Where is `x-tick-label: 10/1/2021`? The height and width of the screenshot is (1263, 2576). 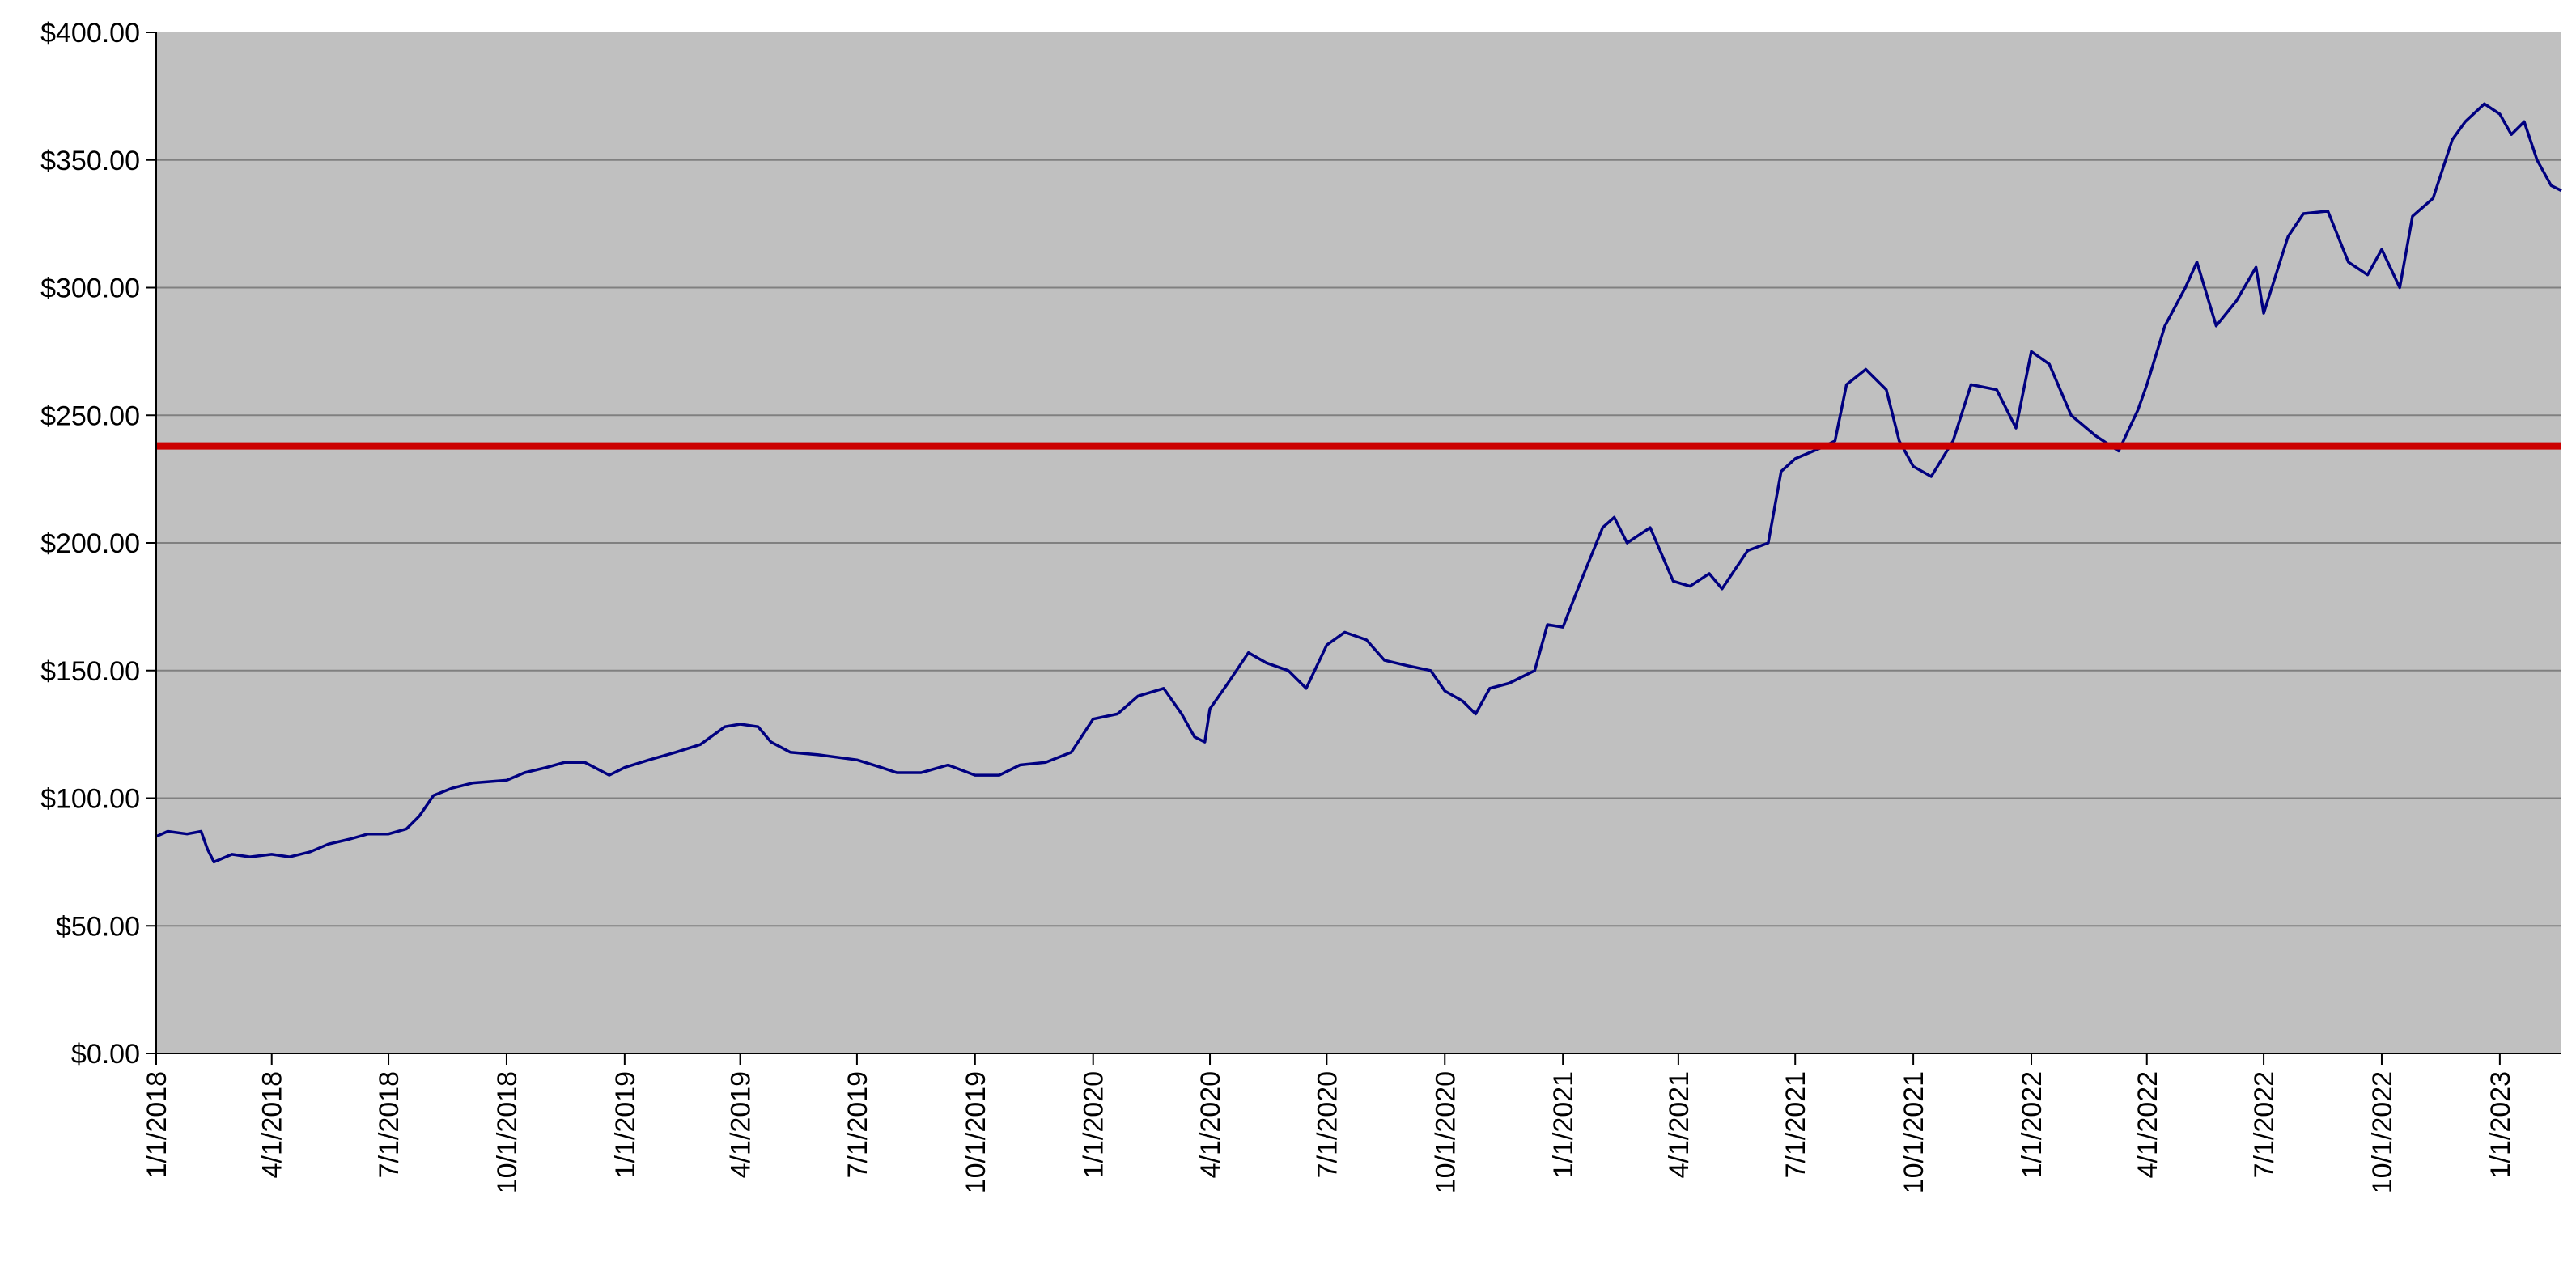
x-tick-label: 10/1/2021 is located at coordinates (1914, 1132).